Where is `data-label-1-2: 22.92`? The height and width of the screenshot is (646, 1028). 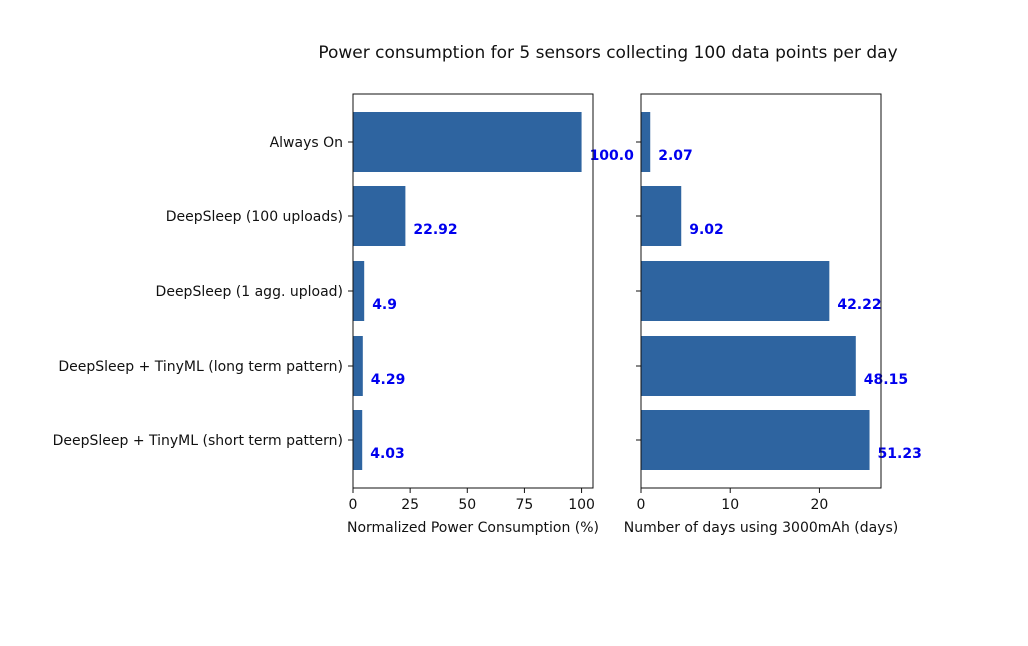
data-label-1-2: 22.92 is located at coordinates (435, 230).